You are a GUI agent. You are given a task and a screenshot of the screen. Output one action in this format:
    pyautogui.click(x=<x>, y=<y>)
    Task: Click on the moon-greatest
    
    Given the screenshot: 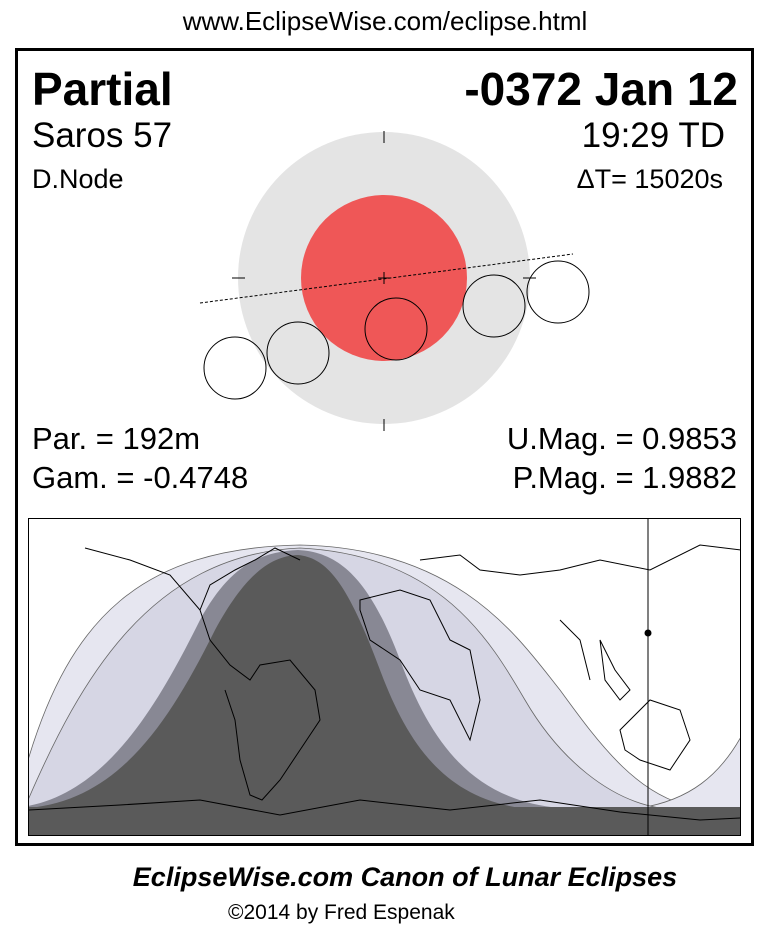 What is the action you would take?
    pyautogui.click(x=396, y=329)
    